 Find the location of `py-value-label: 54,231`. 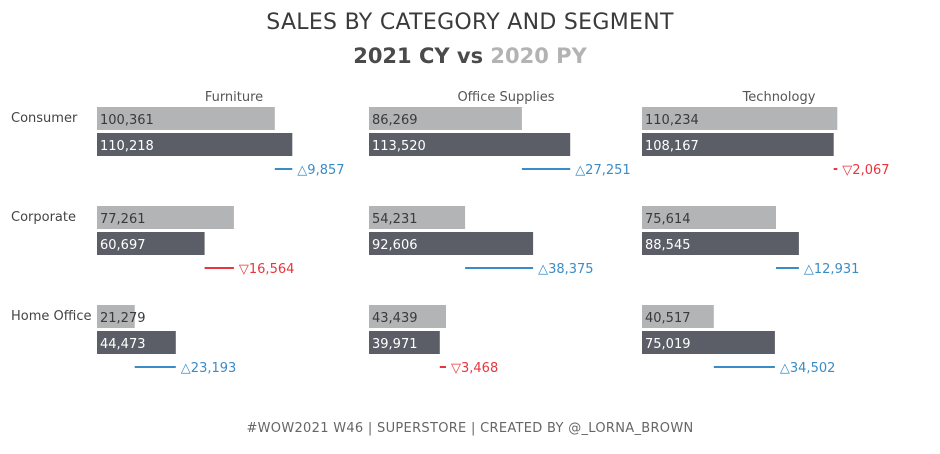

py-value-label: 54,231 is located at coordinates (395, 219).